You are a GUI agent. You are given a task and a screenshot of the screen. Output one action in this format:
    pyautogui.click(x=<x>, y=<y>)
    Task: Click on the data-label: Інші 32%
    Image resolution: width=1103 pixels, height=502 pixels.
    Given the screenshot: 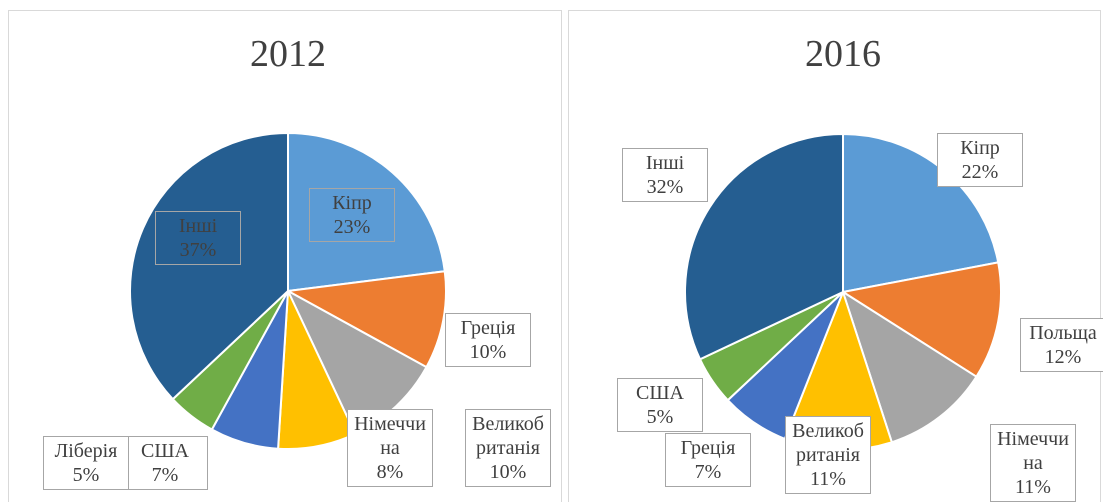 What is the action you would take?
    pyautogui.click(x=665, y=175)
    